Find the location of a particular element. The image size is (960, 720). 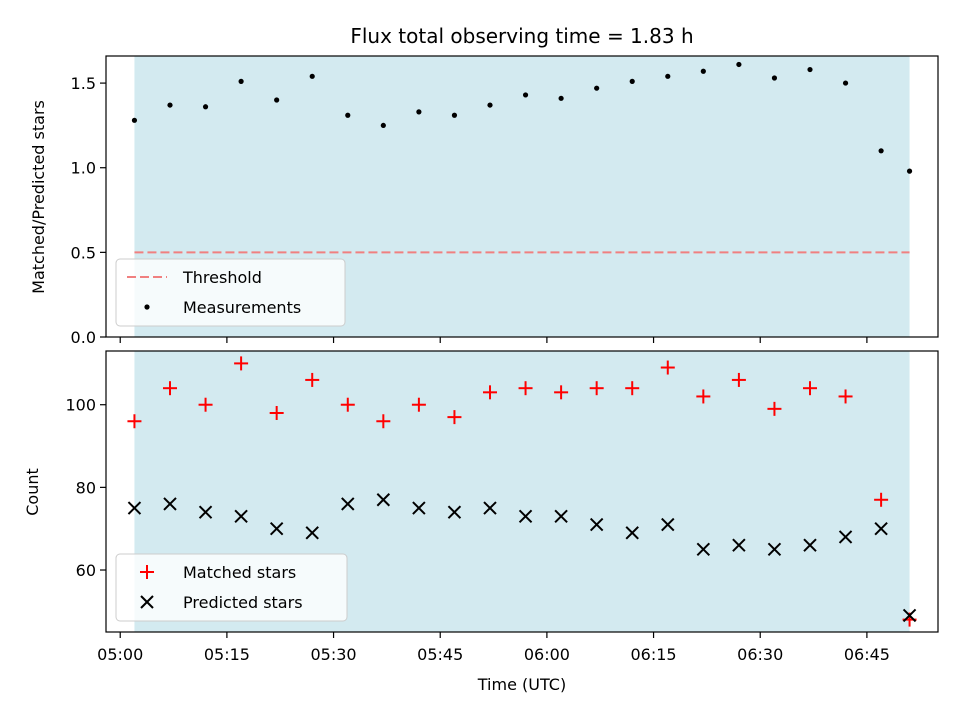

bottom-y-ticks: 60 80 100 is located at coordinates (85, 488).